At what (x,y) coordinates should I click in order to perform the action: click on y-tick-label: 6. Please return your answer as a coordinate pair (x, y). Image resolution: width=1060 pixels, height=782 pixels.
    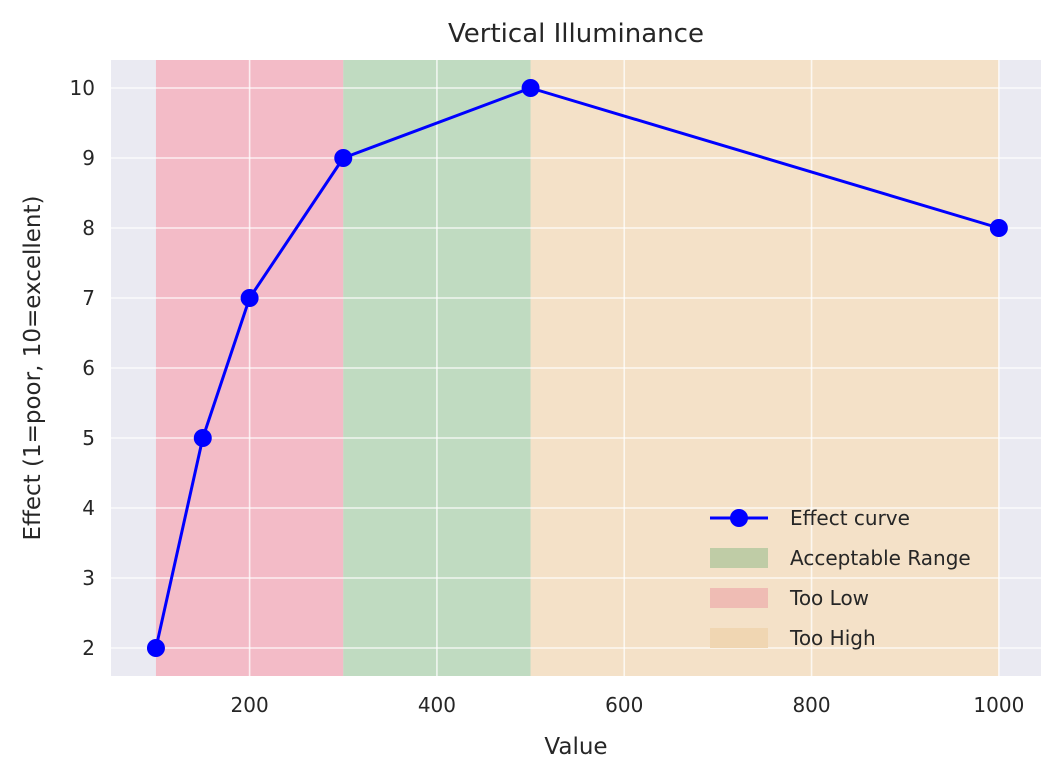
    Looking at the image, I should click on (88, 368).